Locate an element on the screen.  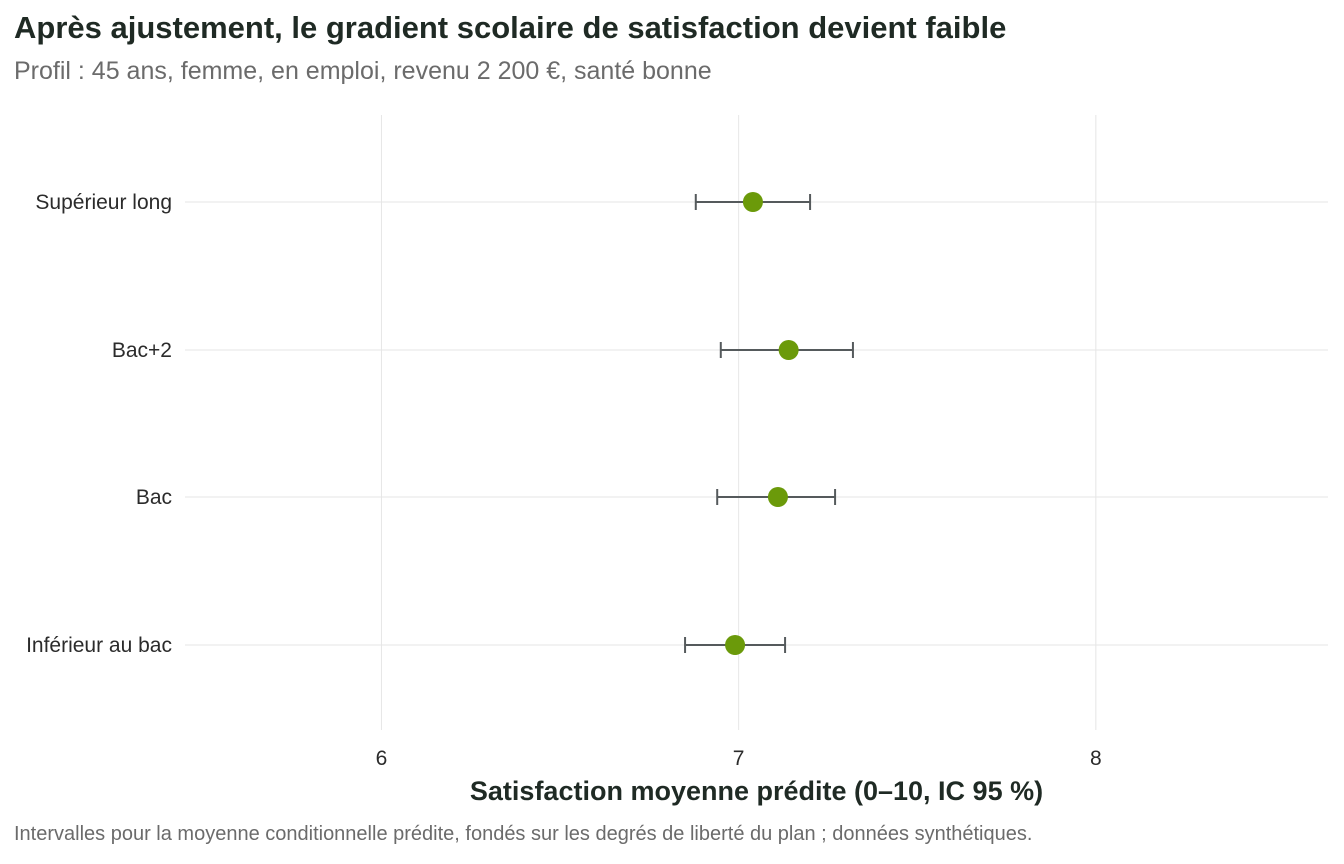
x-tick-label: 7 is located at coordinates (739, 758).